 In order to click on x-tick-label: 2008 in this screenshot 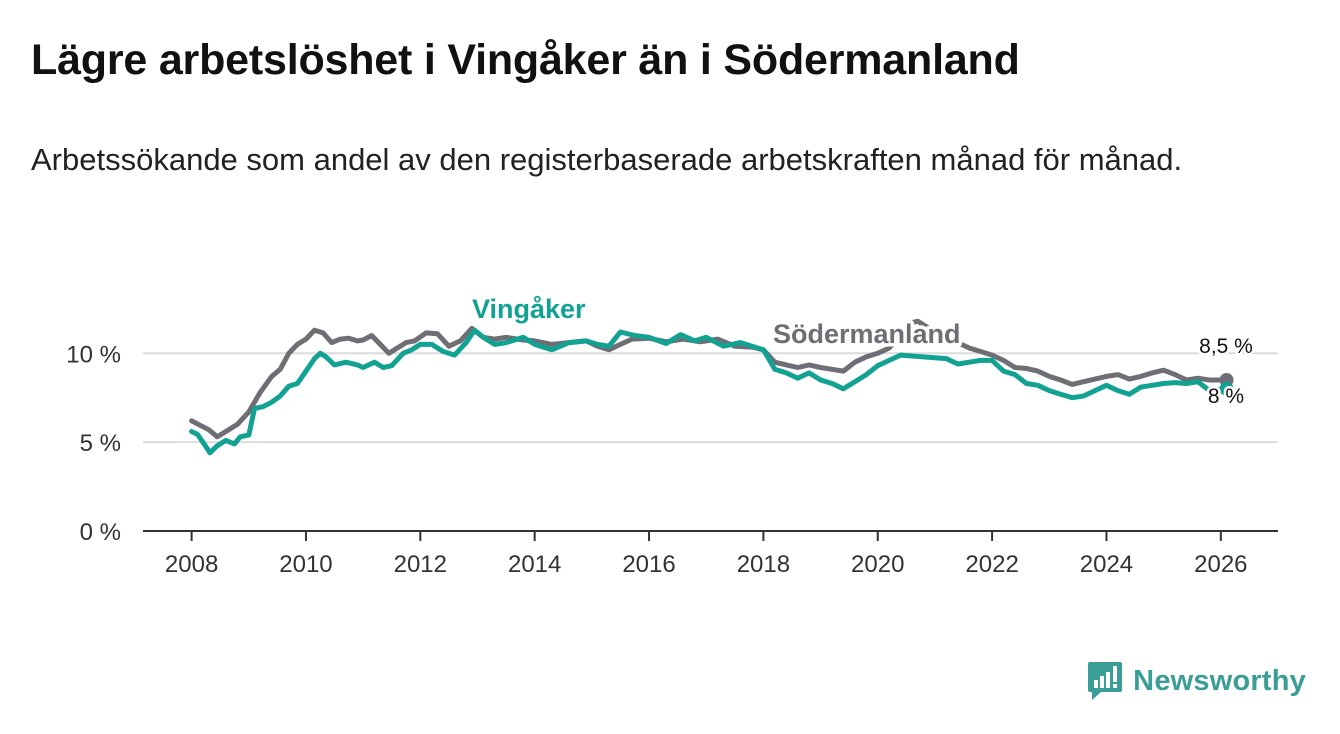, I will do `click(191, 564)`.